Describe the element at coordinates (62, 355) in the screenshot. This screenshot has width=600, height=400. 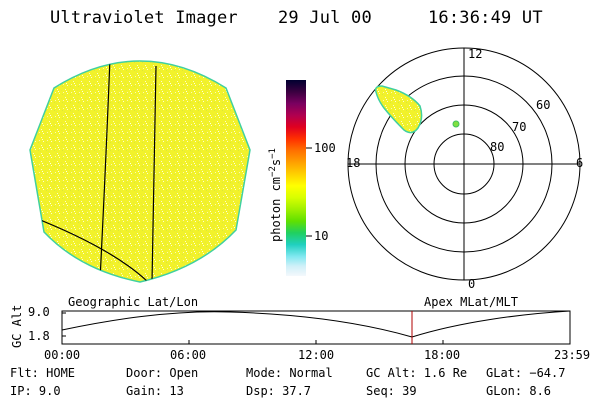
I see `timeline-x-tick-0000: 00:00` at that location.